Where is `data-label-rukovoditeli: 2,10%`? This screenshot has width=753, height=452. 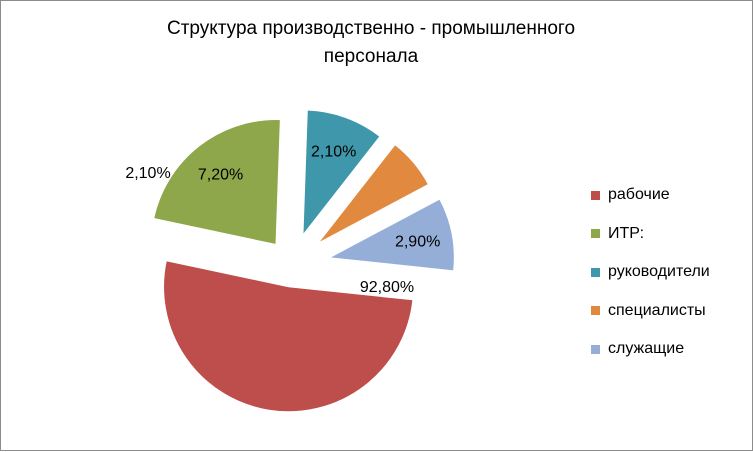 data-label-rukovoditeli: 2,10% is located at coordinates (333, 151).